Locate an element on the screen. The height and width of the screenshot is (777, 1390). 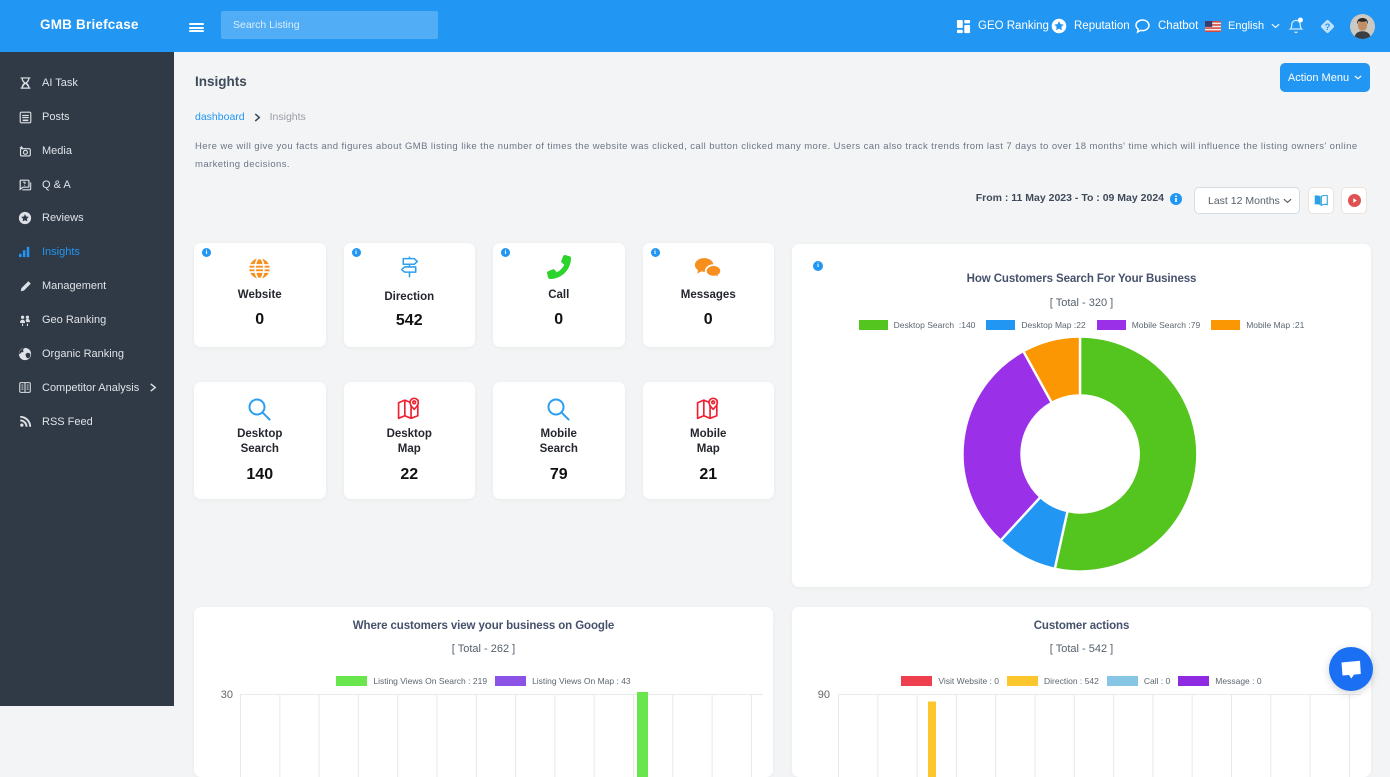
svg-text: 30 is located at coordinates (227, 695).